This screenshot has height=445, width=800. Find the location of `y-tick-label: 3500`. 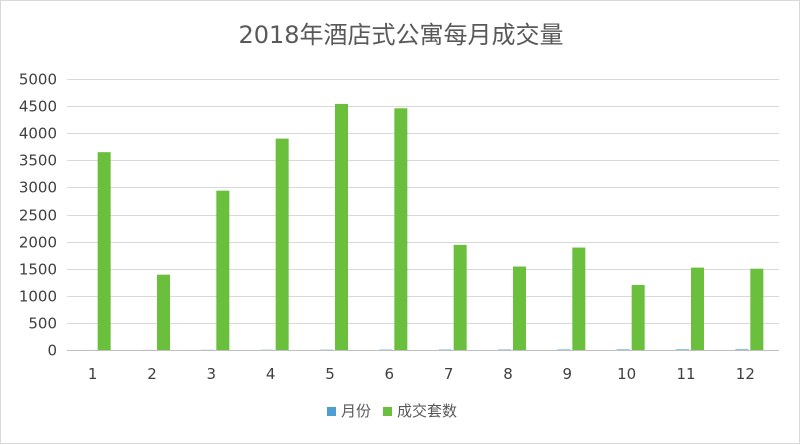

y-tick-label: 3500 is located at coordinates (38, 161).